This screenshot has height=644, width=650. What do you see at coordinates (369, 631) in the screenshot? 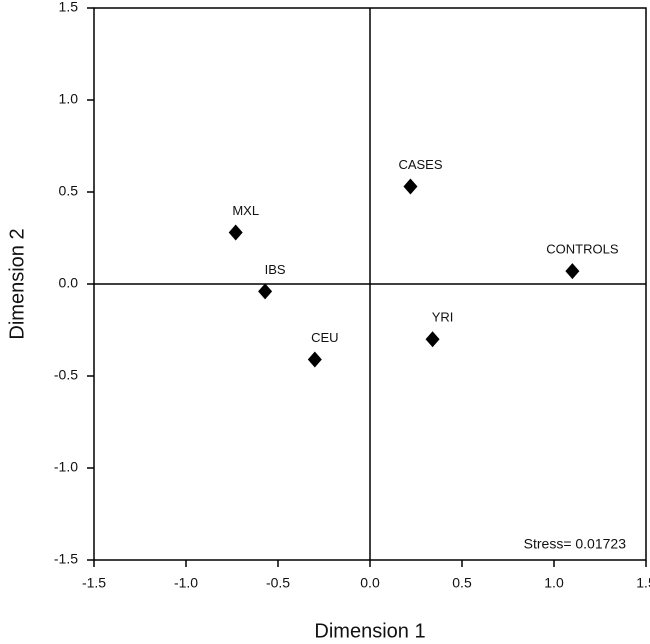
I see `x-axis-title: Dimension 1` at bounding box center [369, 631].